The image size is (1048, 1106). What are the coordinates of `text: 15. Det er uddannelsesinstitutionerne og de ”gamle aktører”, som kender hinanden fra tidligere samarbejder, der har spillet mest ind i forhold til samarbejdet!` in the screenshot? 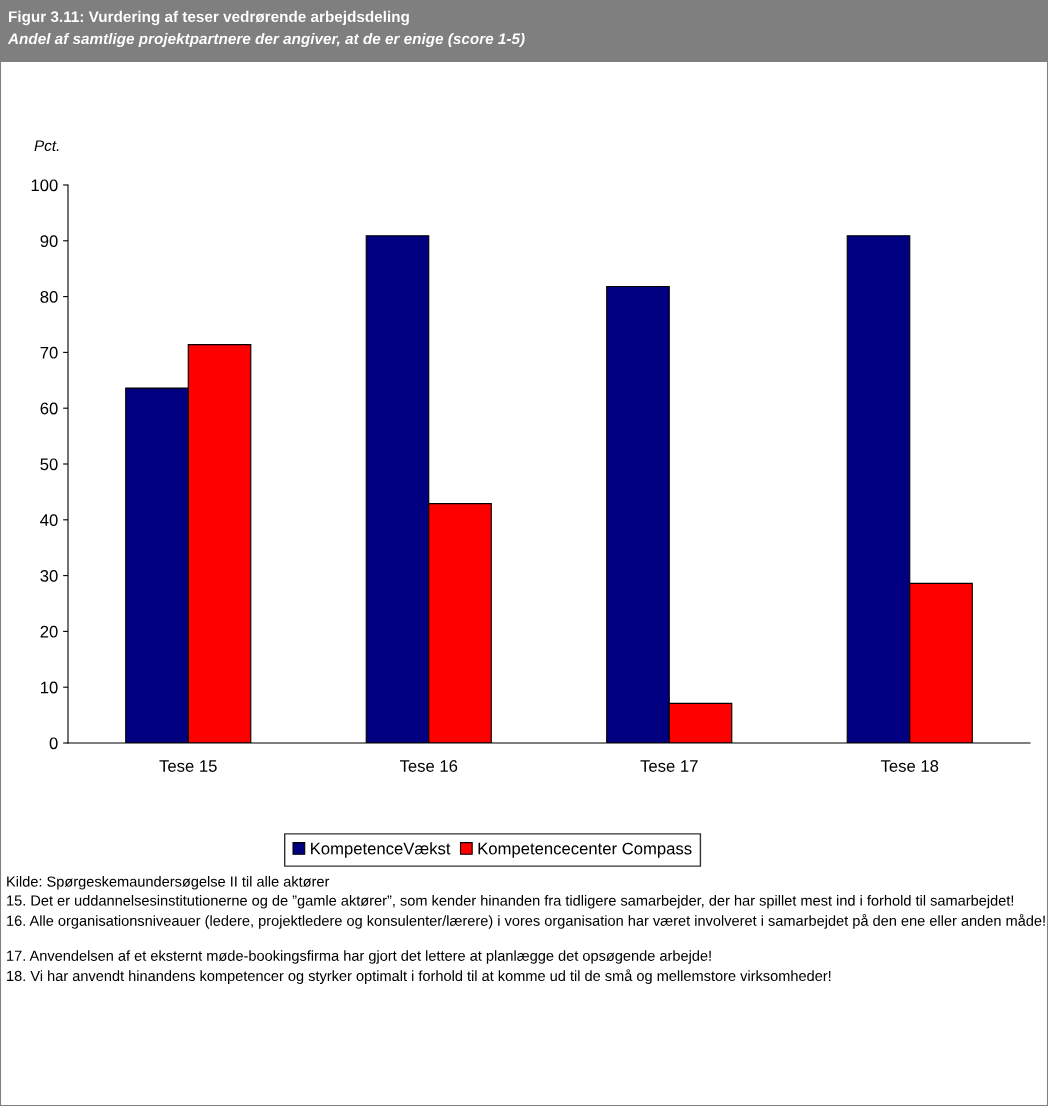 It's located at (510, 902).